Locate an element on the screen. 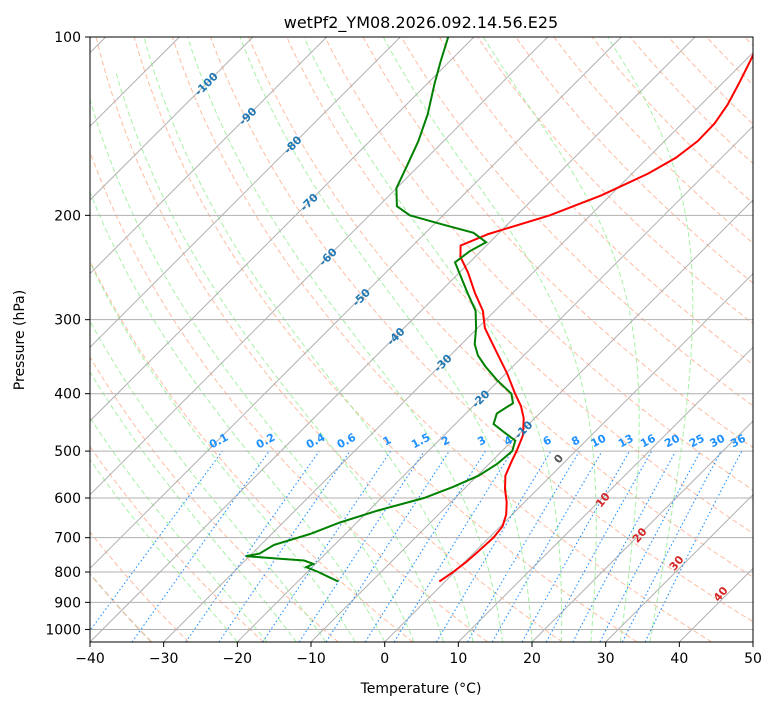 This screenshot has height=708, width=775. mixing-ratio-label: 10 is located at coordinates (599, 440).